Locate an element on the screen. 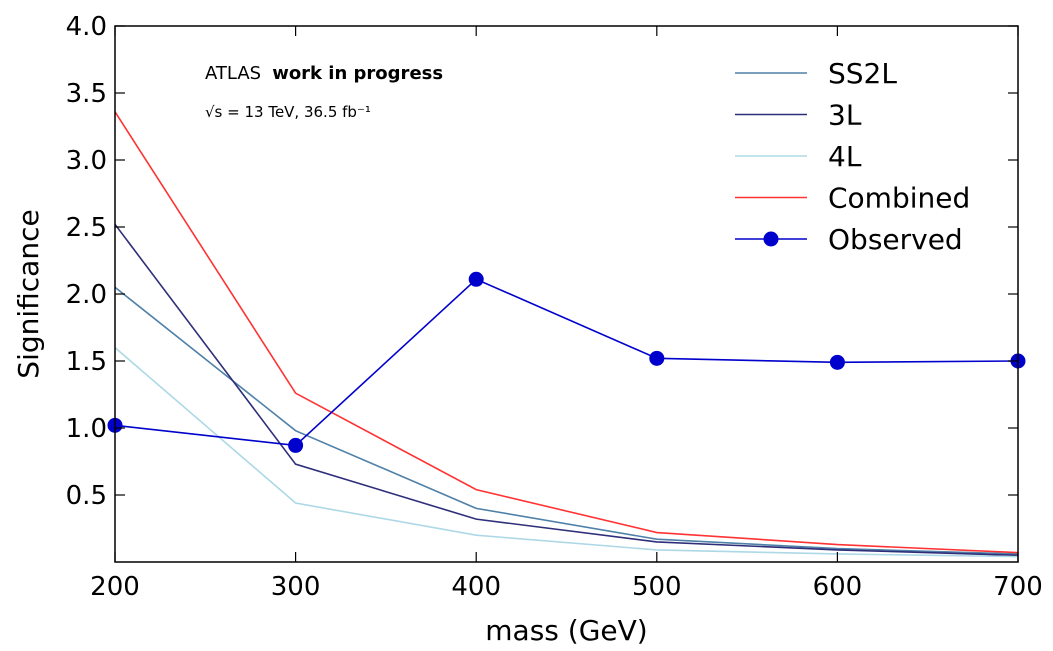  x-tick-label: 700 is located at coordinates (1018, 587).